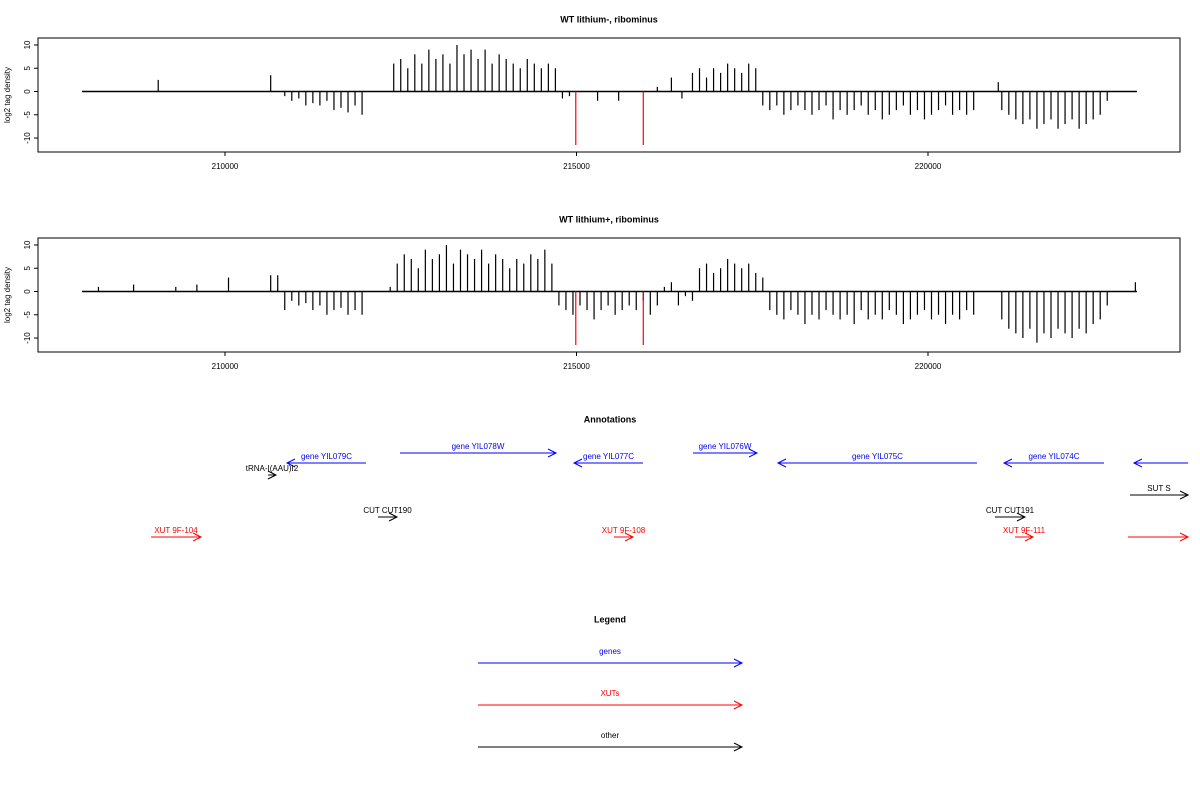 This screenshot has width=1200, height=800. What do you see at coordinates (272, 468) in the screenshot?
I see `feature-label: tRNA-I(AAU)I2` at bounding box center [272, 468].